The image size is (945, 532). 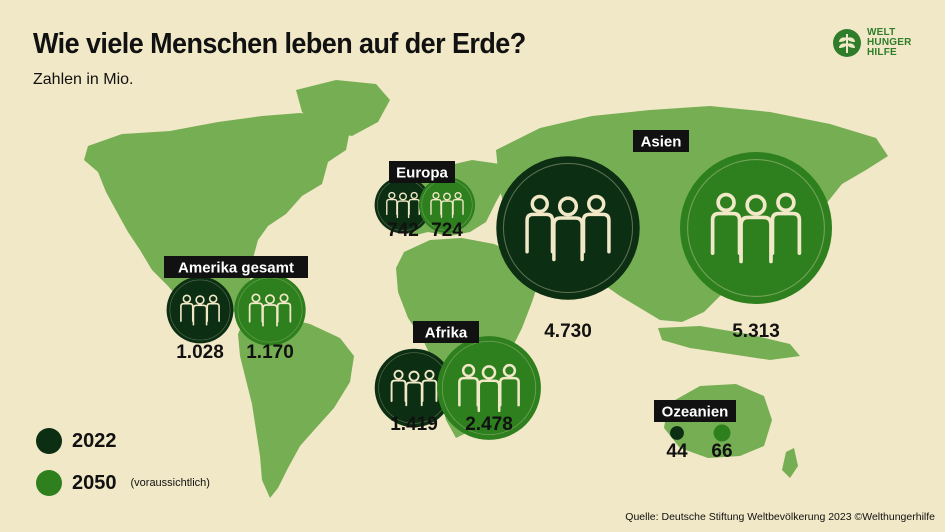 What do you see at coordinates (83, 79) in the screenshot?
I see `page-subtitle: Zahlen in Mio.` at bounding box center [83, 79].